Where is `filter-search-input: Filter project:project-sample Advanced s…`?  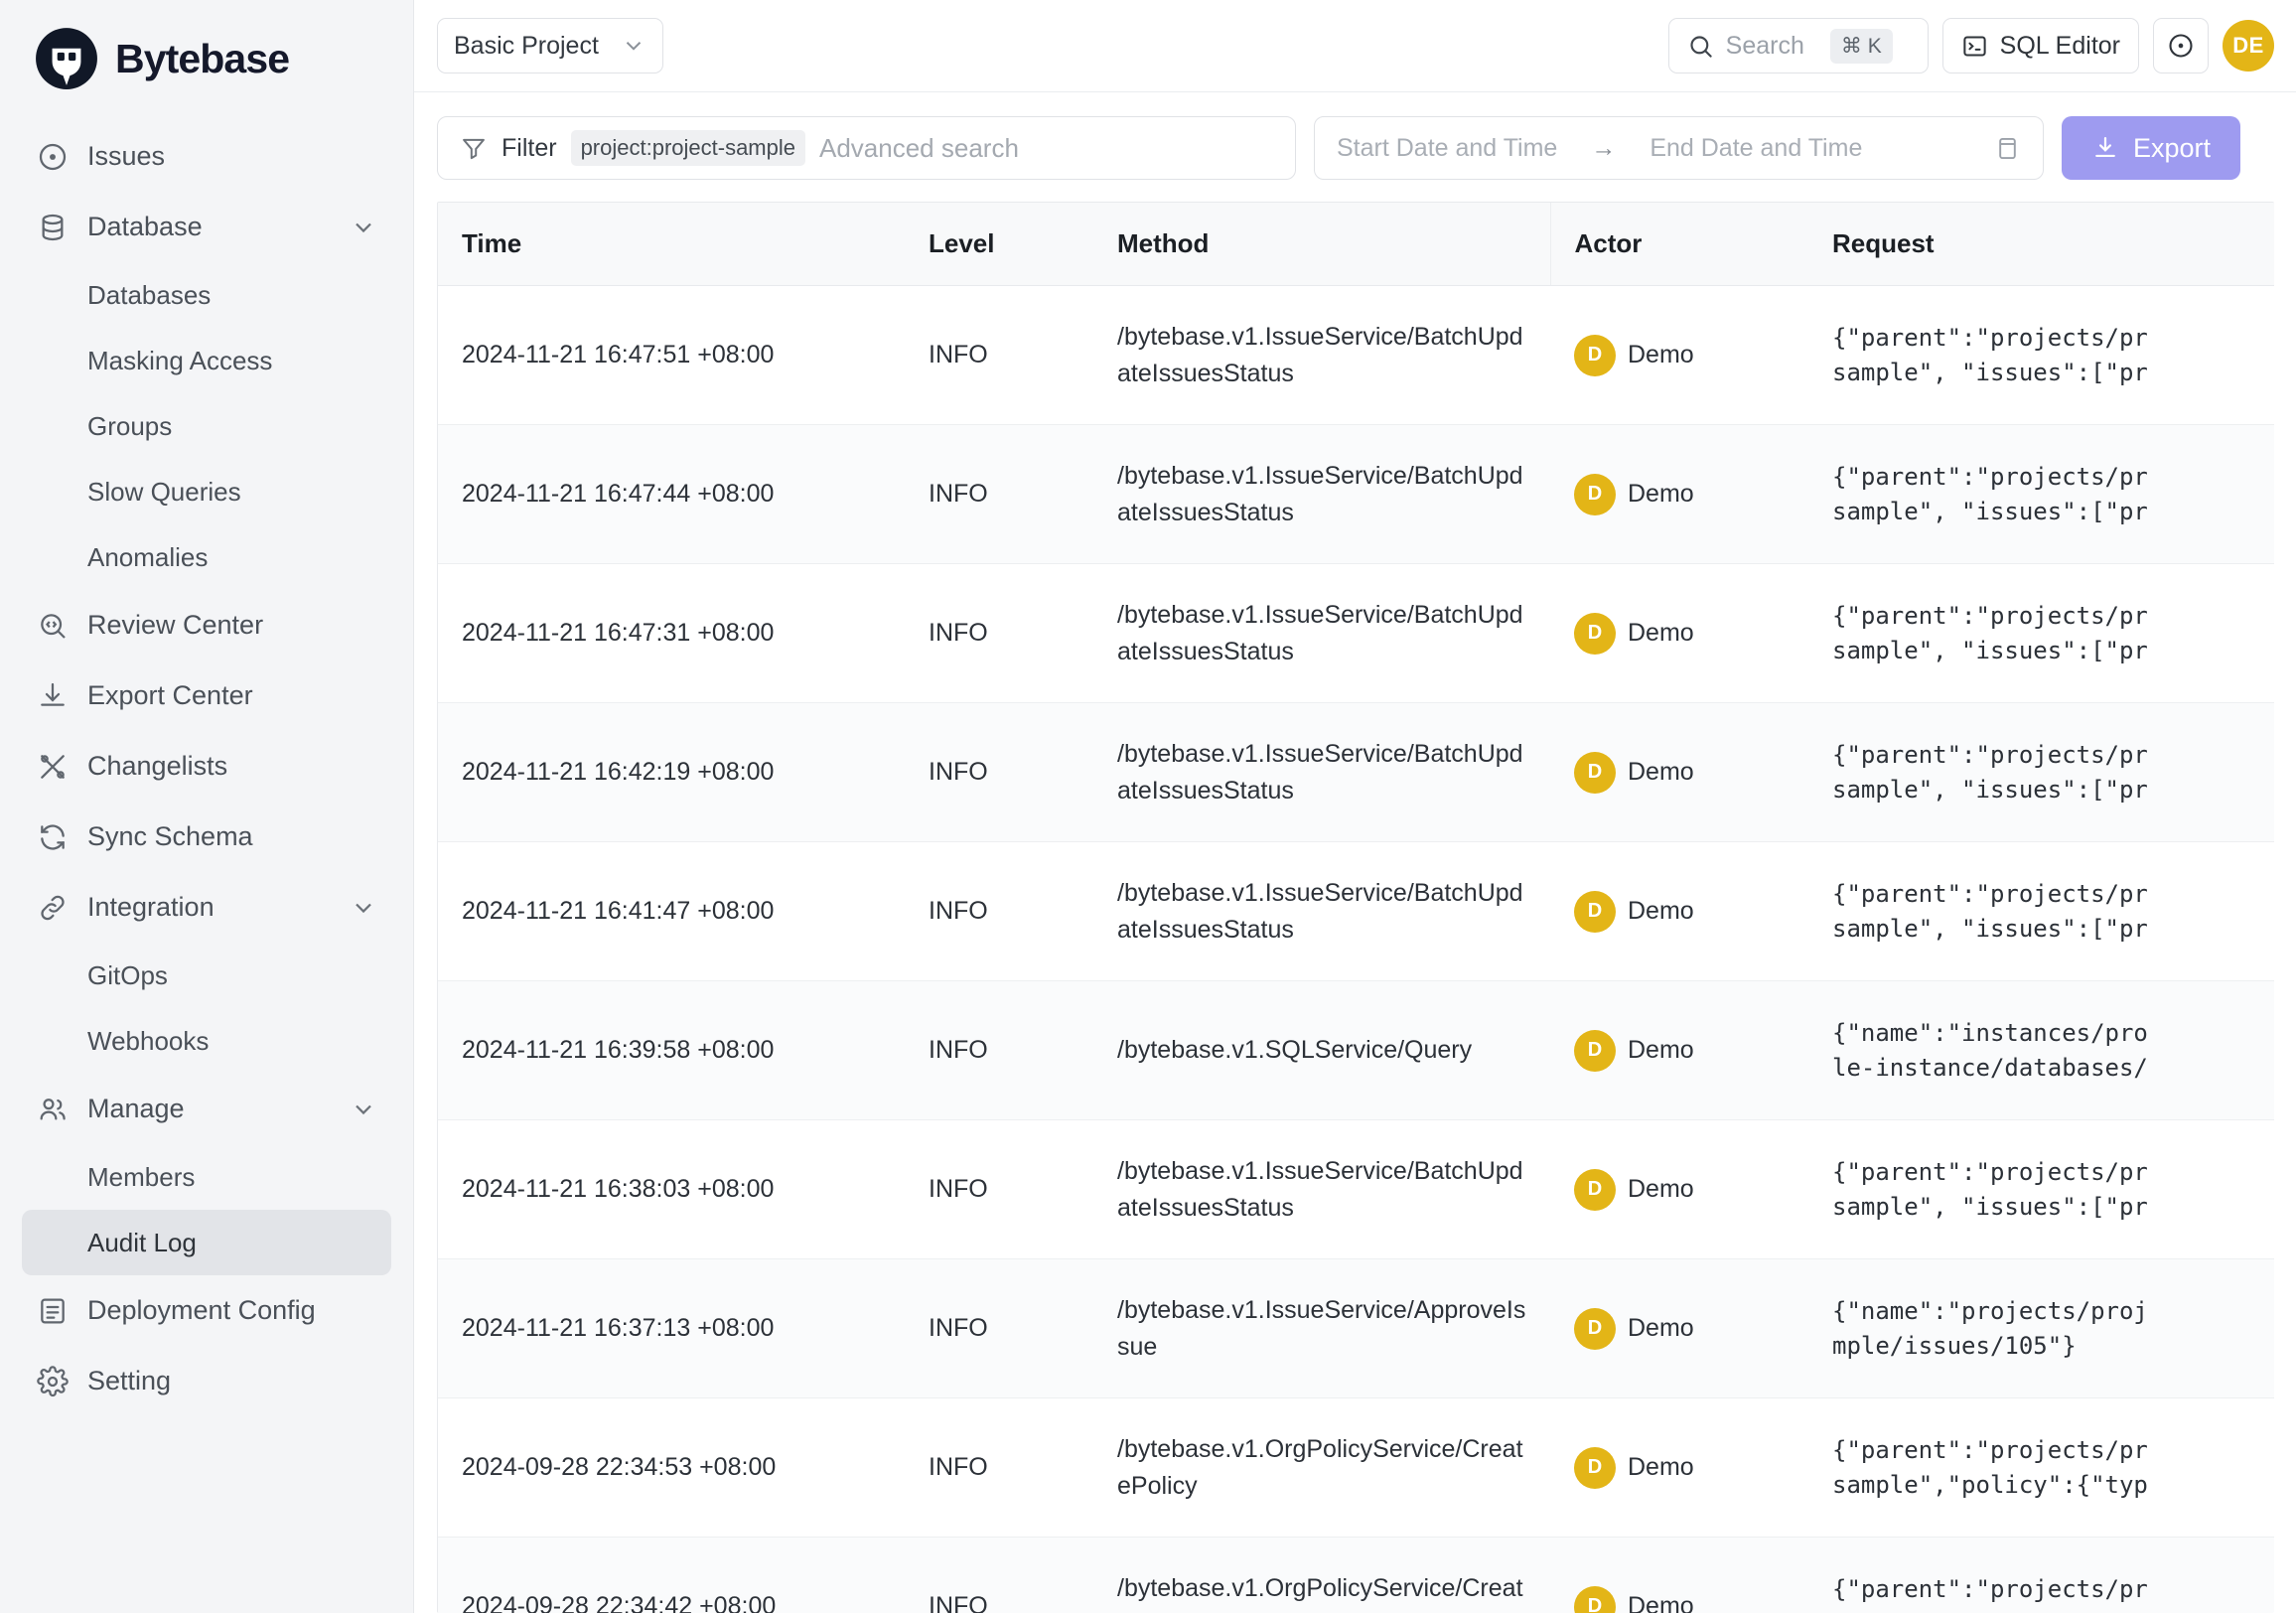 filter-search-input: Filter project:project-sample Advanced s… is located at coordinates (866, 148).